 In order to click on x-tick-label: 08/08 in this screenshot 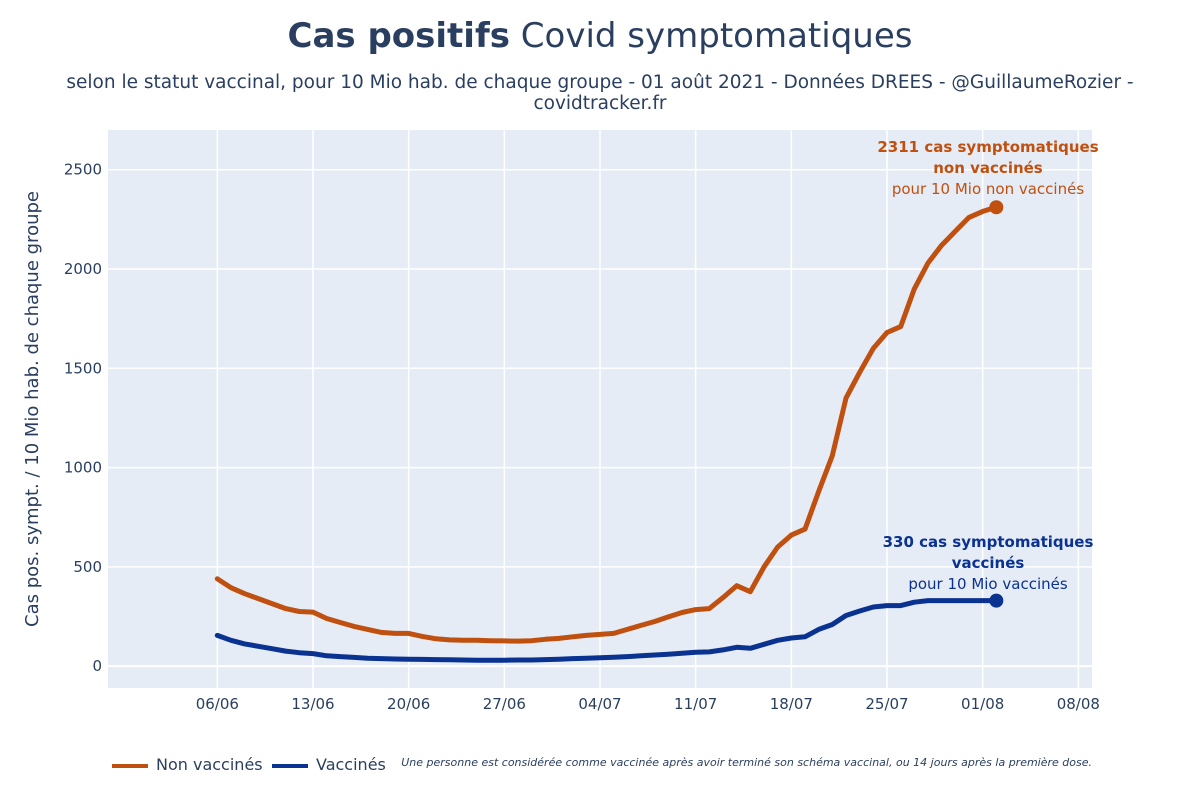, I will do `click(1078, 704)`.